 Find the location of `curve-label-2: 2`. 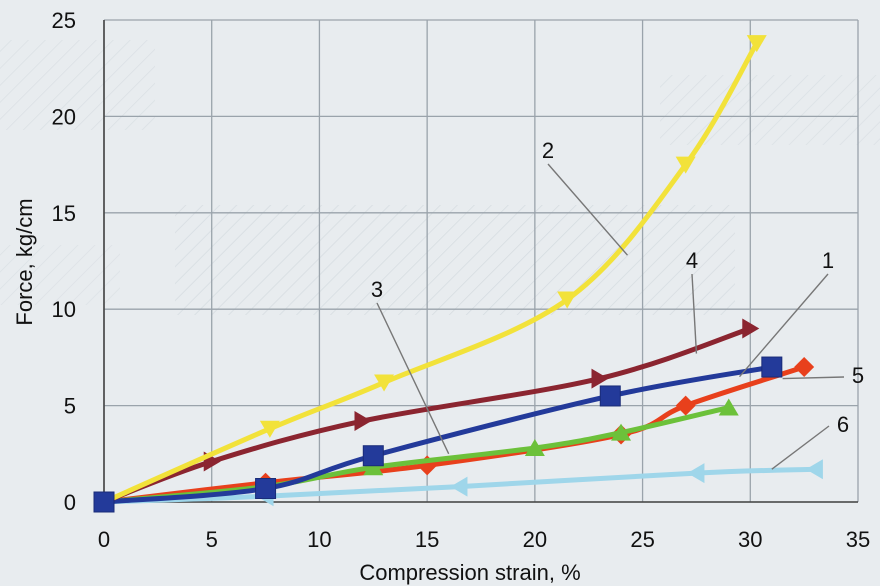

curve-label-2: 2 is located at coordinates (585, 197).